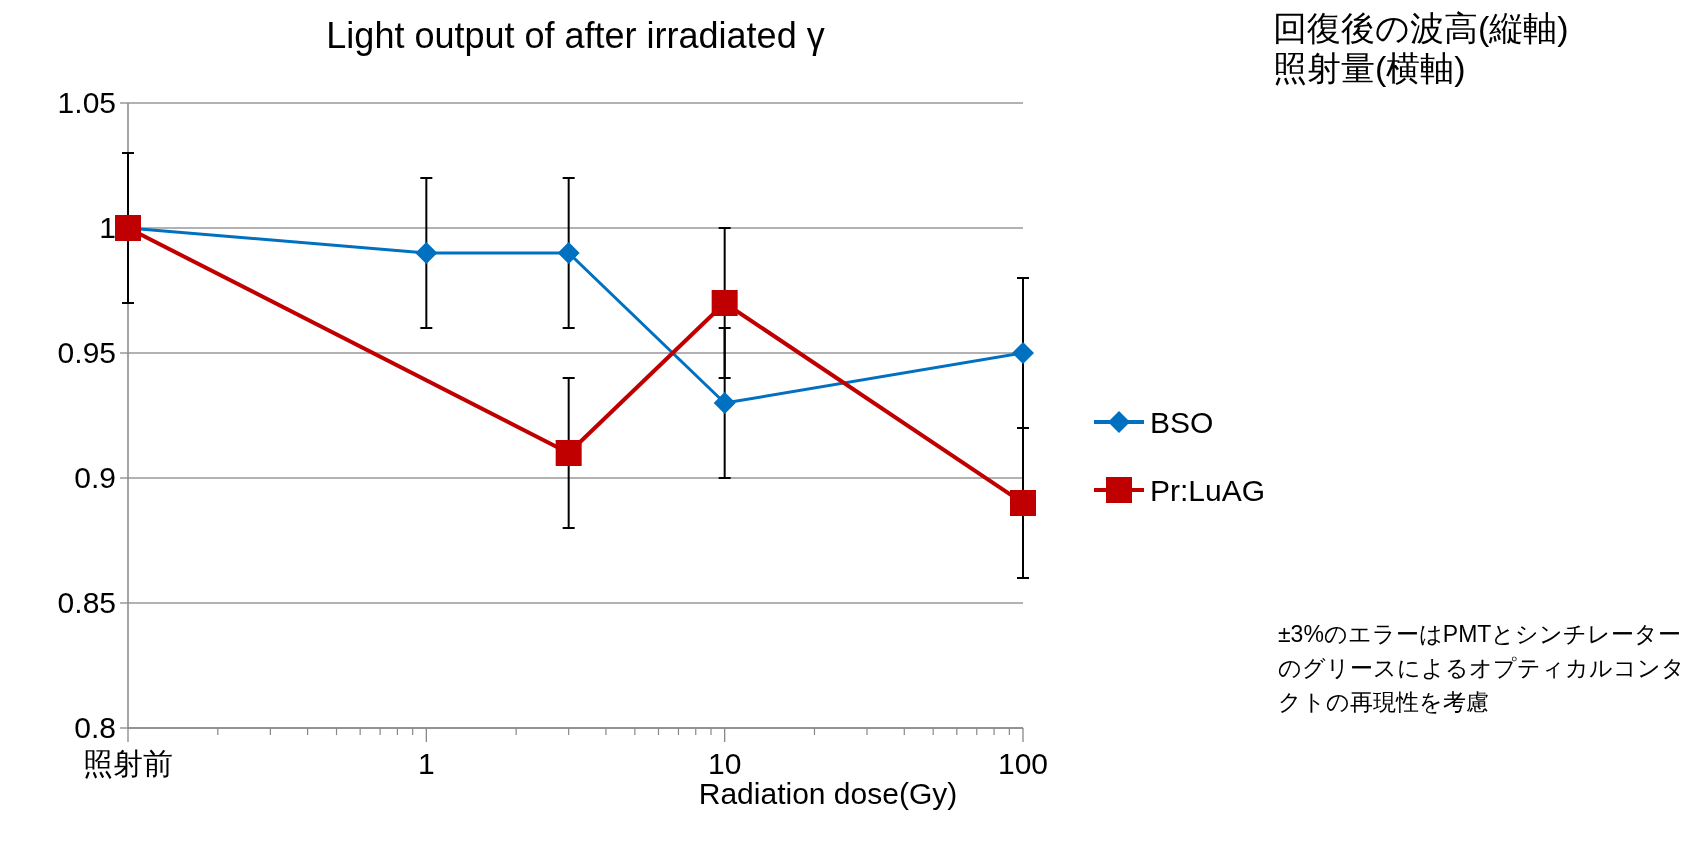  Describe the element at coordinates (1208, 490) in the screenshot. I see `legend-label: Pr:LuAG` at that location.